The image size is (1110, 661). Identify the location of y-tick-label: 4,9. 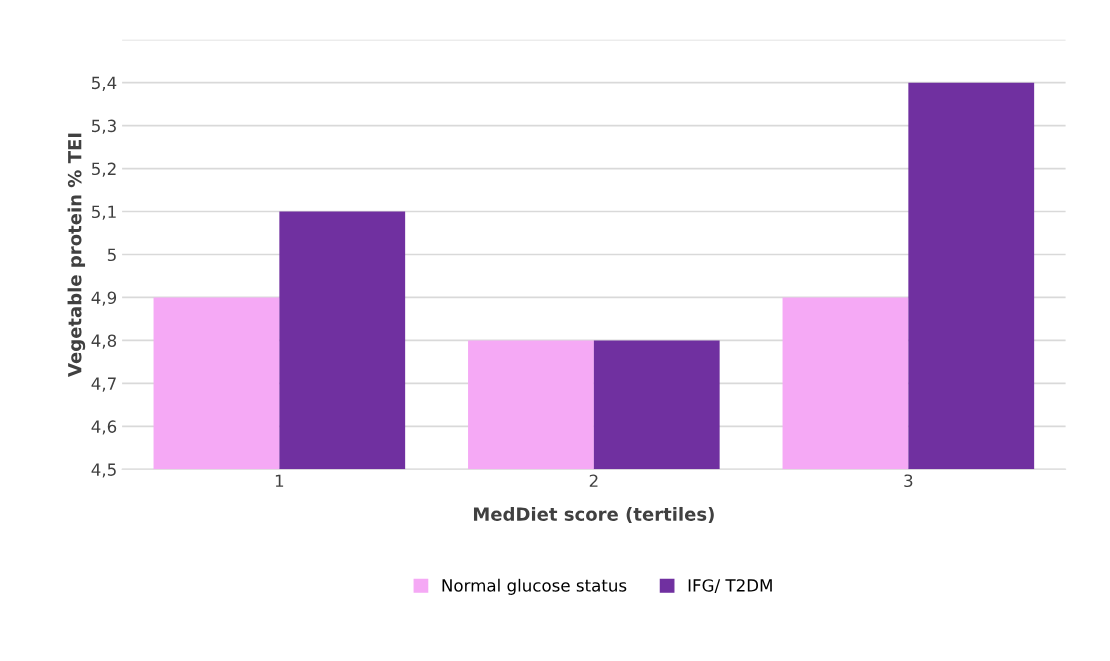
(104, 298).